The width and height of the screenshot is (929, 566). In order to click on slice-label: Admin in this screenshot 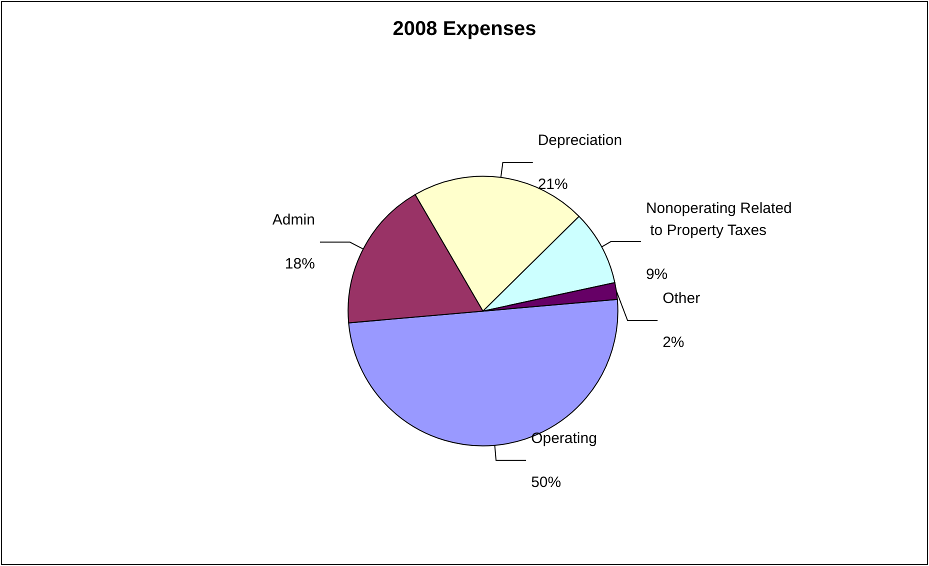, I will do `click(293, 220)`.